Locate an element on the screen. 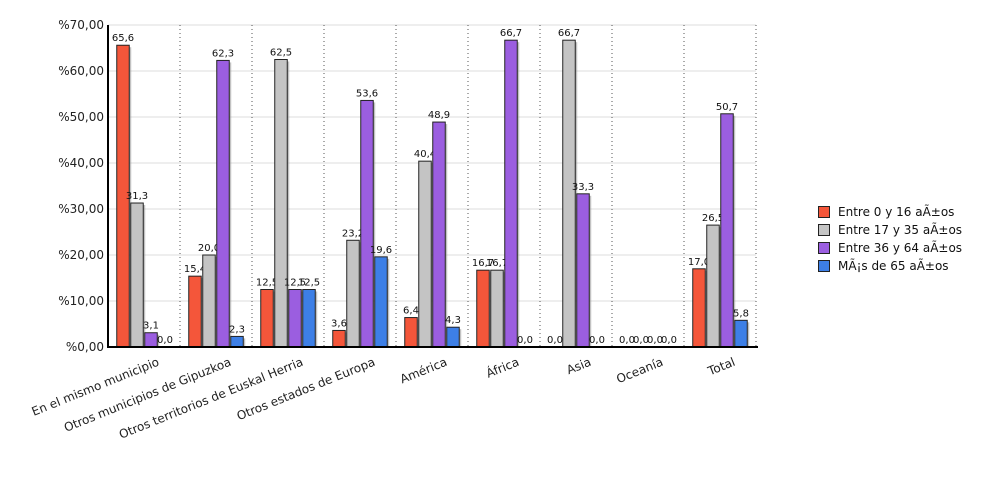 The height and width of the screenshot is (500, 1000). data-label: 31,3 is located at coordinates (137, 196).